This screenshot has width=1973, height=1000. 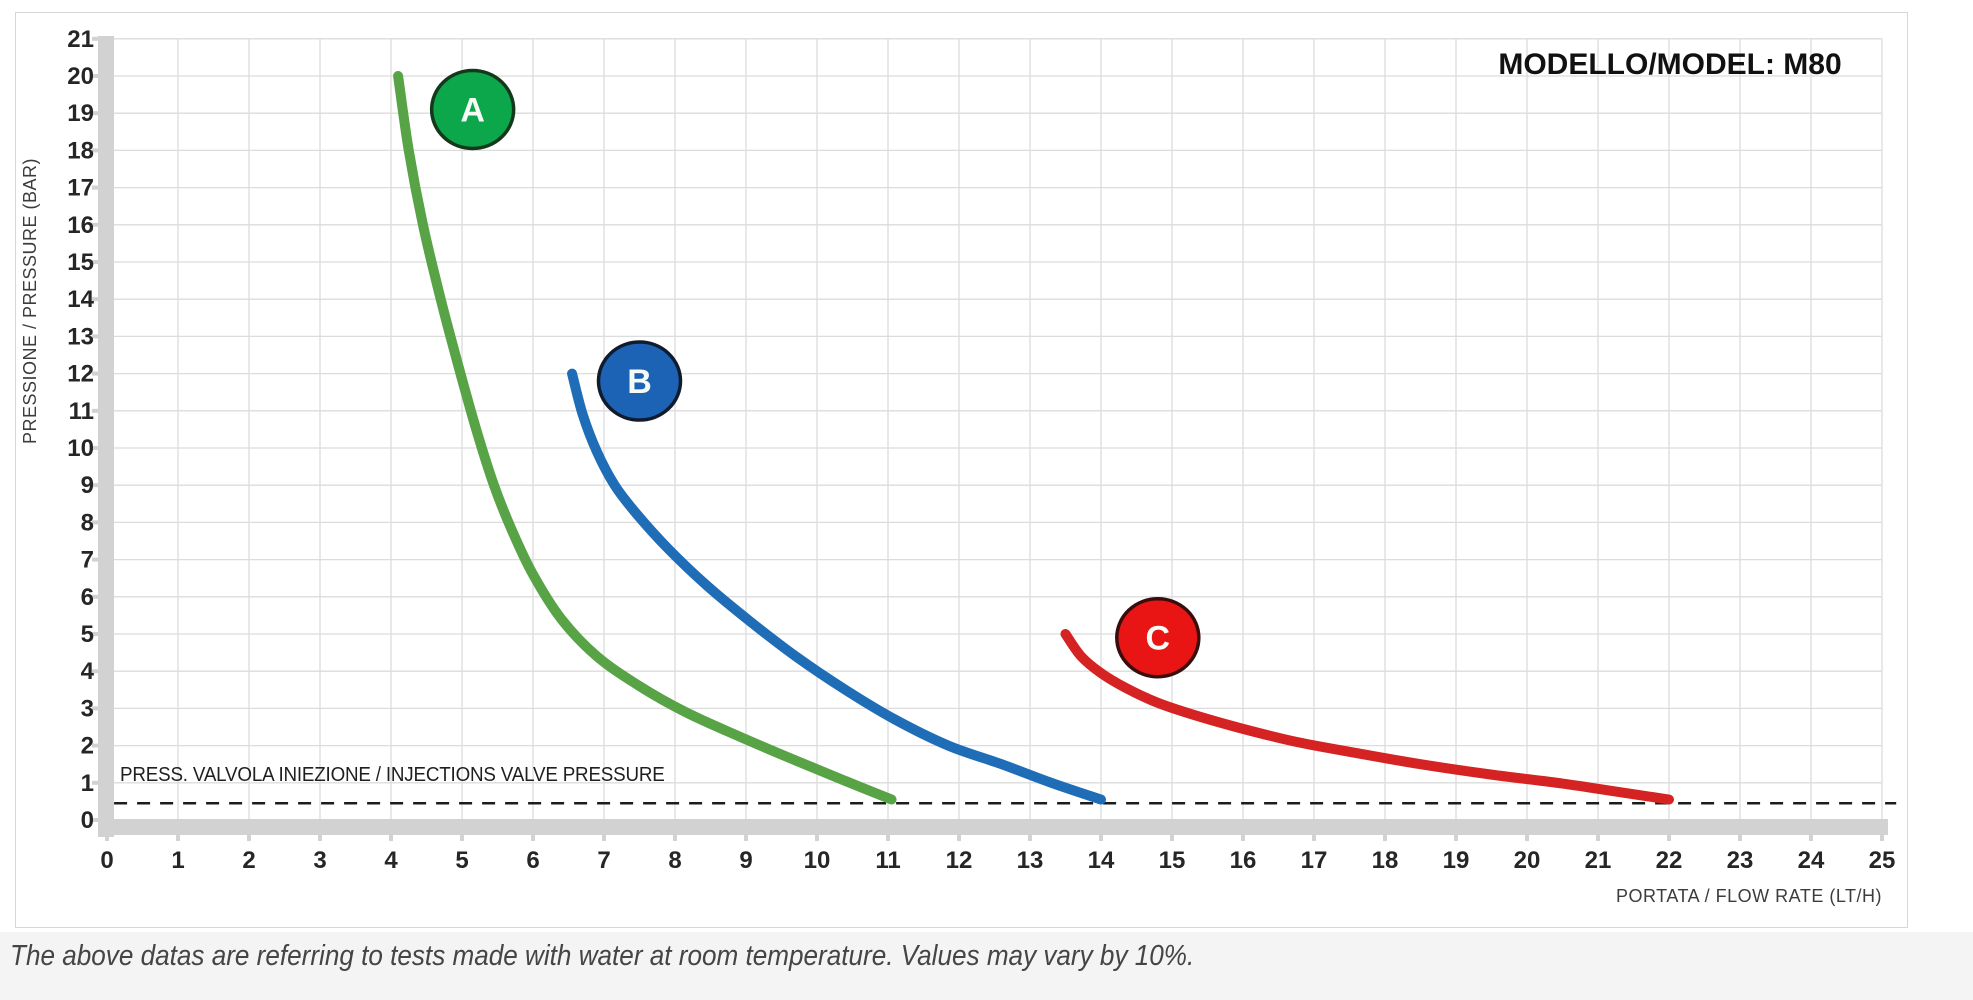 I want to click on x-tick-label: 21, so click(x=1598, y=860).